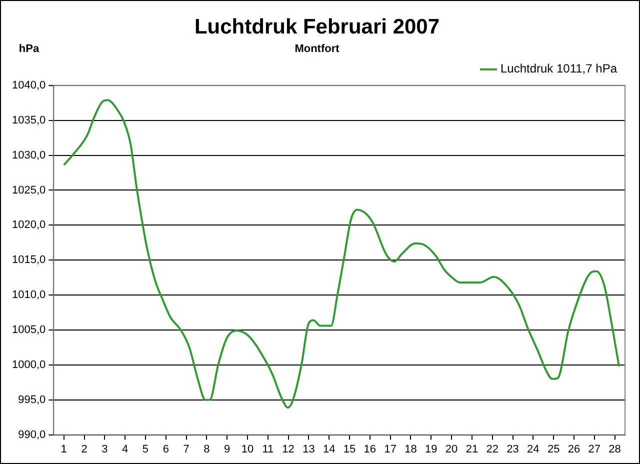 Image resolution: width=640 pixels, height=464 pixels. I want to click on x-tick-label: 26, so click(574, 449).